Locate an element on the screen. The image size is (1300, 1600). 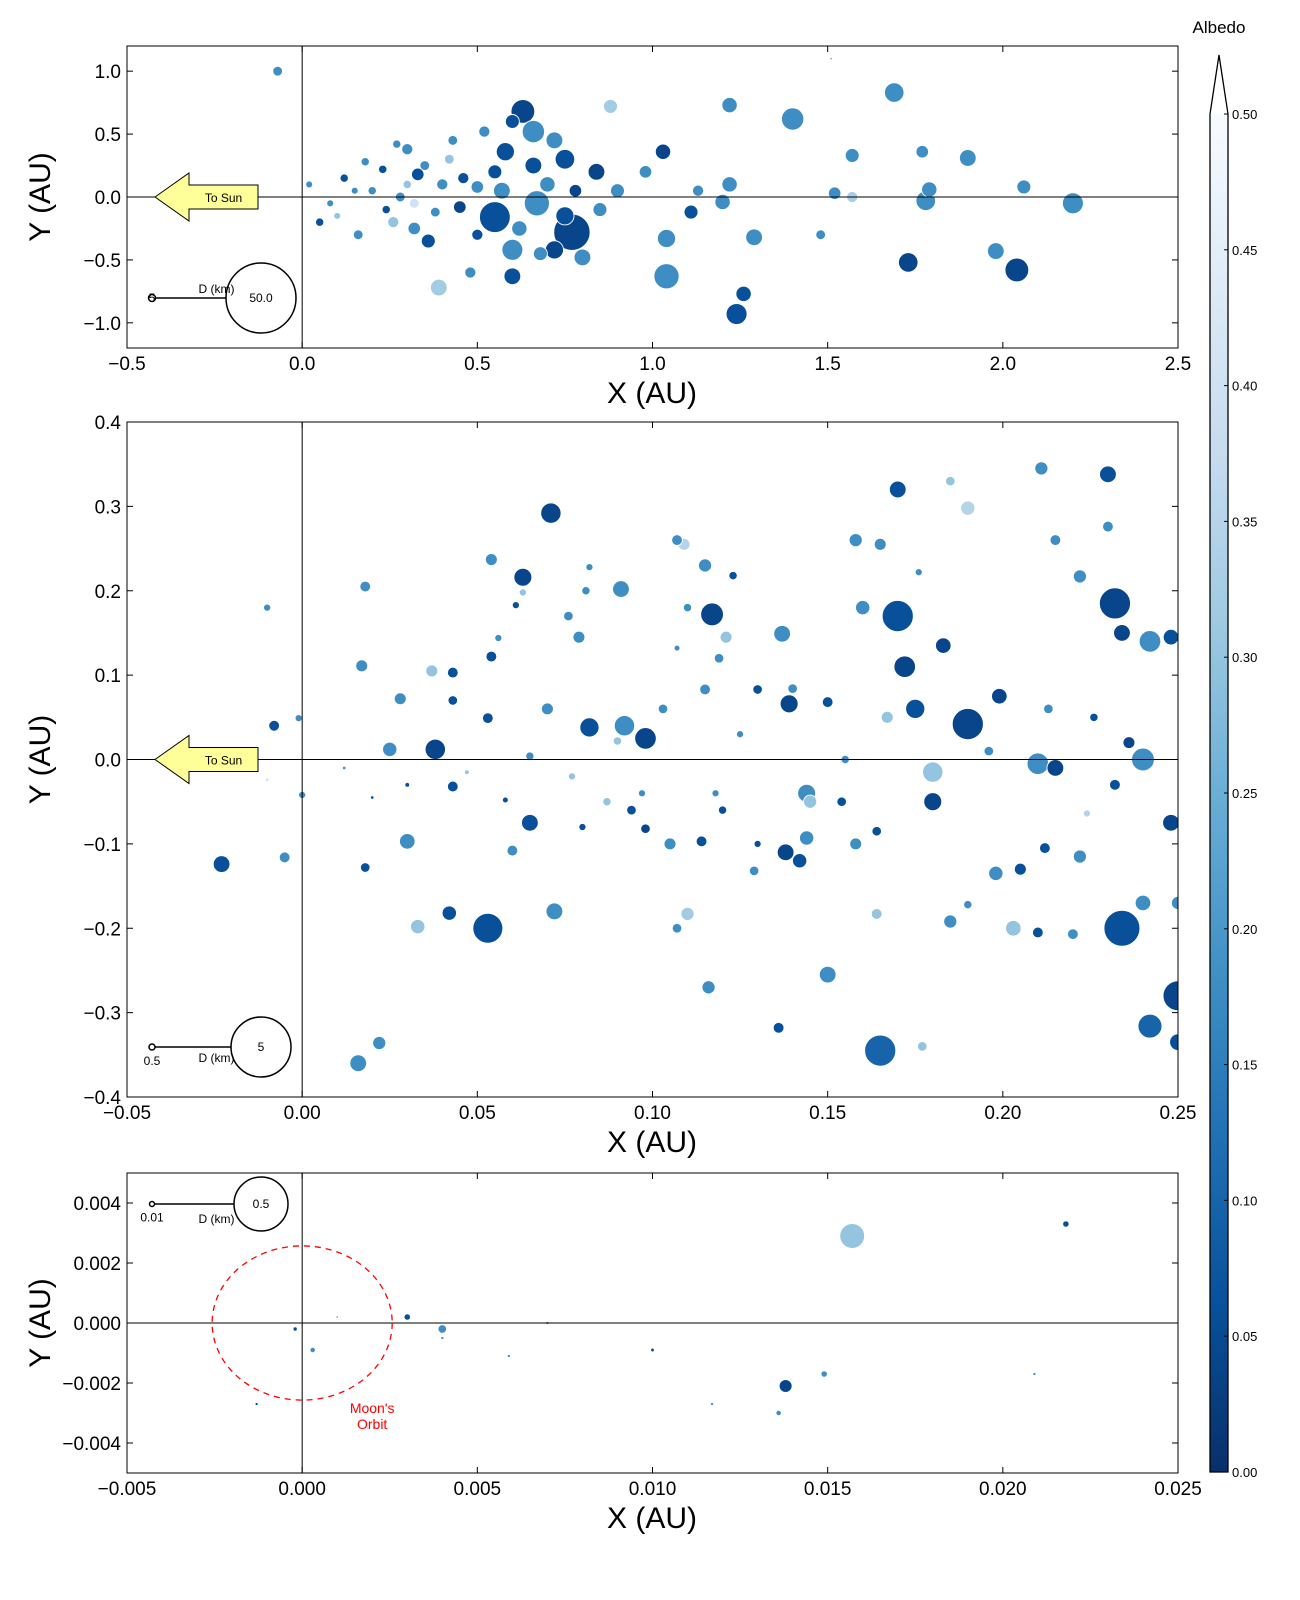
y-tick-label: 0.000 is located at coordinates (97, 1324).